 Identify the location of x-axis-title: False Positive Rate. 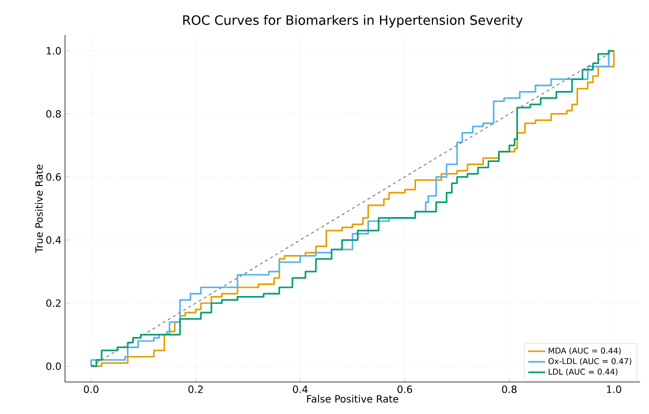
(352, 398).